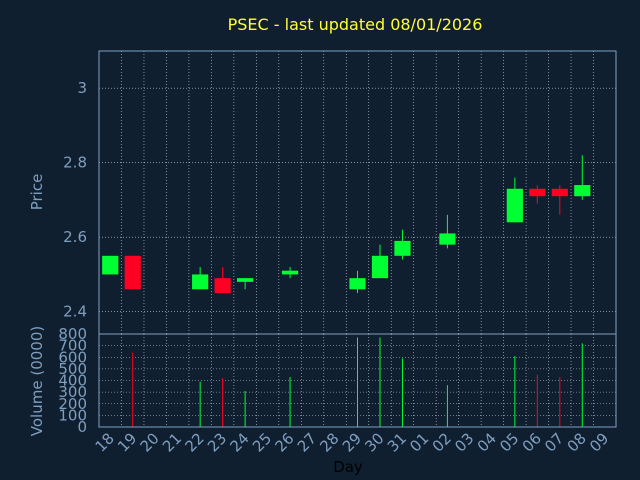 The height and width of the screenshot is (480, 640). I want to click on volume-tick-label: 100, so click(72, 415).